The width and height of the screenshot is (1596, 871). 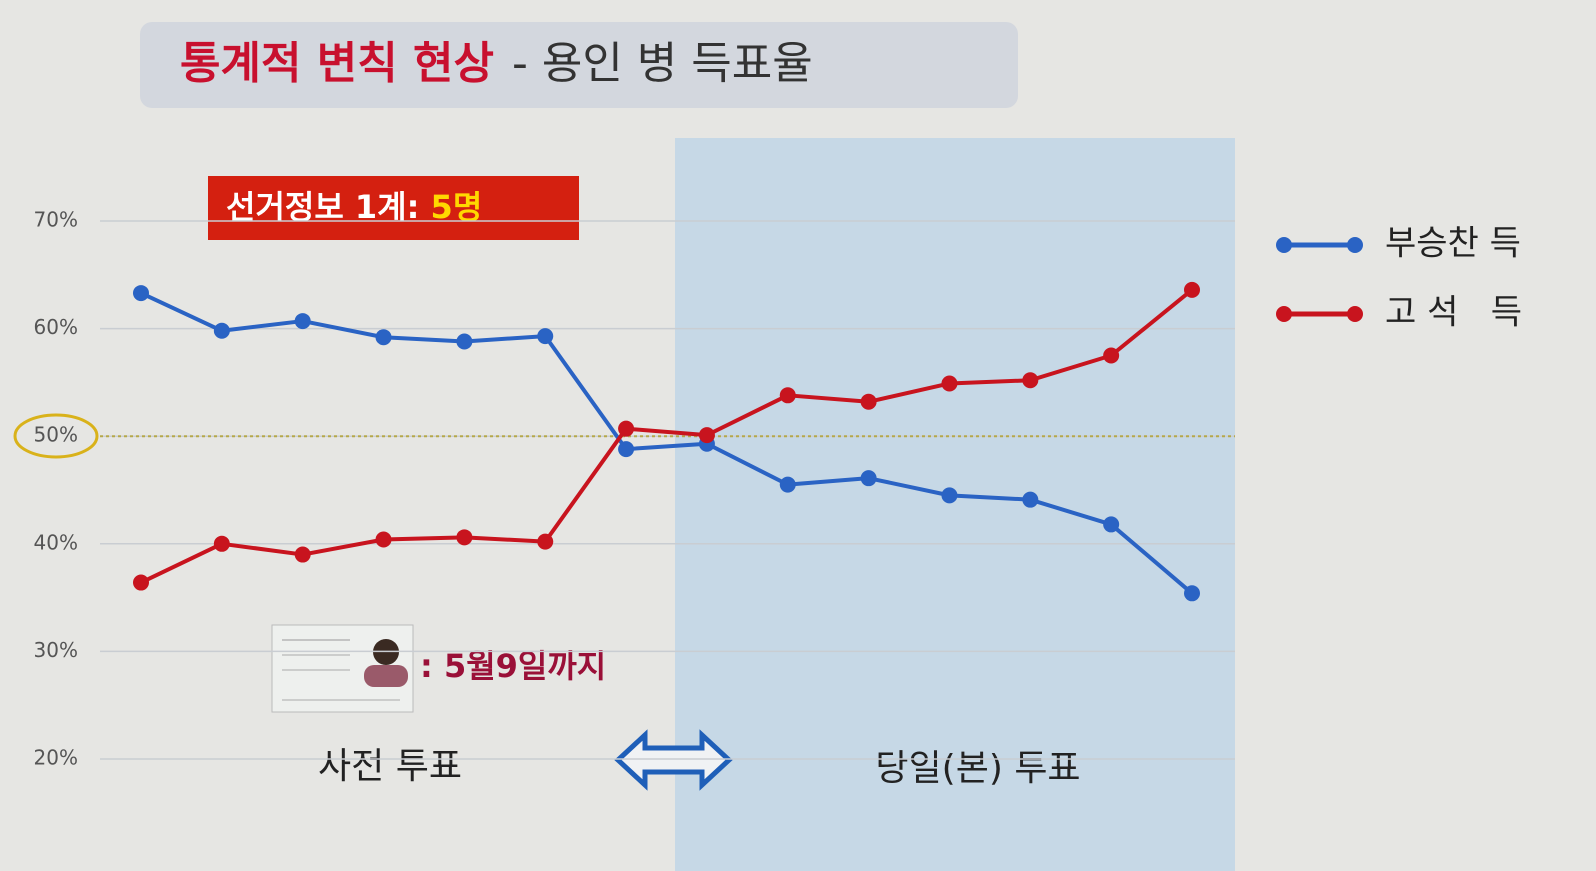 I want to click on y-tick-label: 20%, so click(x=56, y=758).